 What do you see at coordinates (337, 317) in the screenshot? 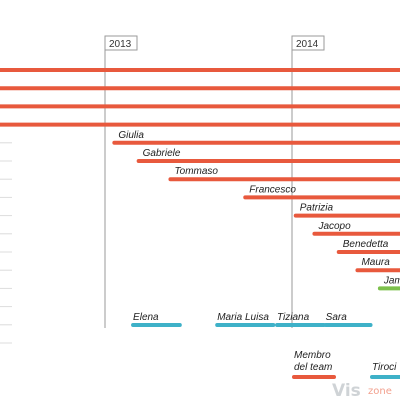
I see `intern-name: Sara` at bounding box center [337, 317].